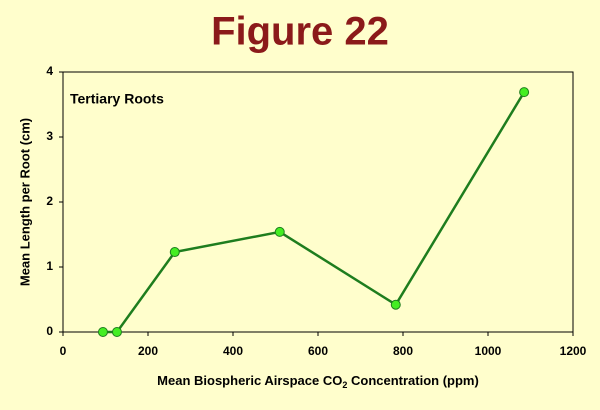  I want to click on y-tick-label: 3, so click(49, 136).